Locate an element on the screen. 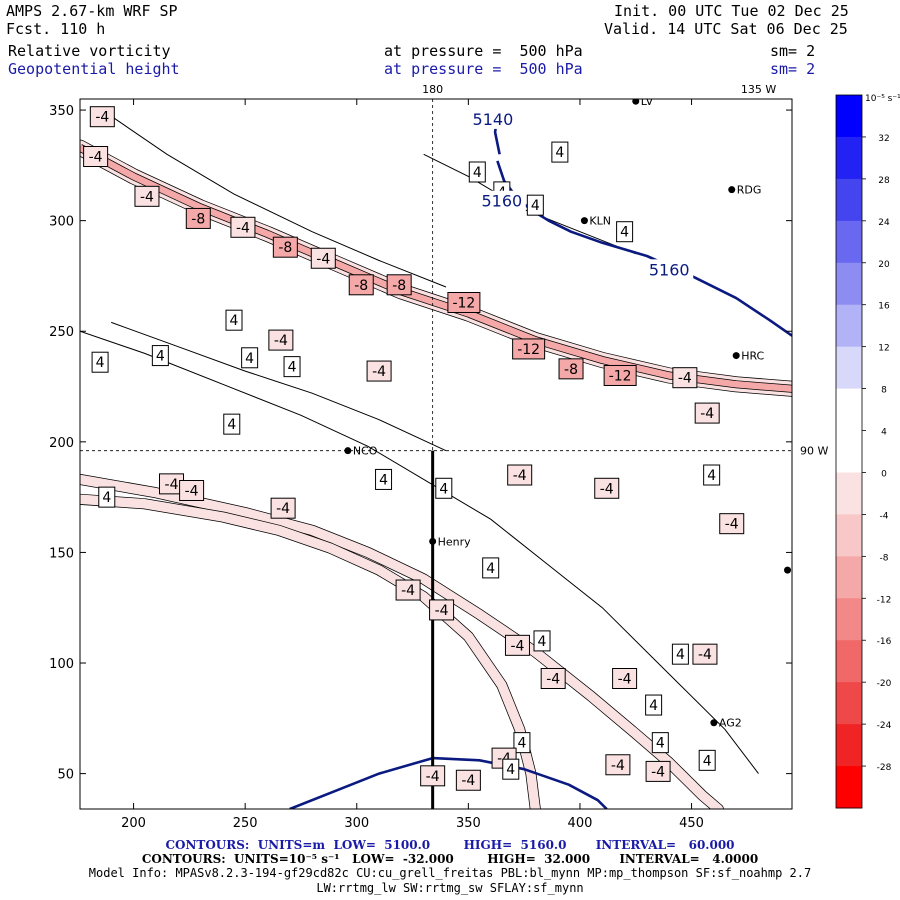 The image size is (900, 900). colorbar-tick-label: 8 is located at coordinates (884, 391).